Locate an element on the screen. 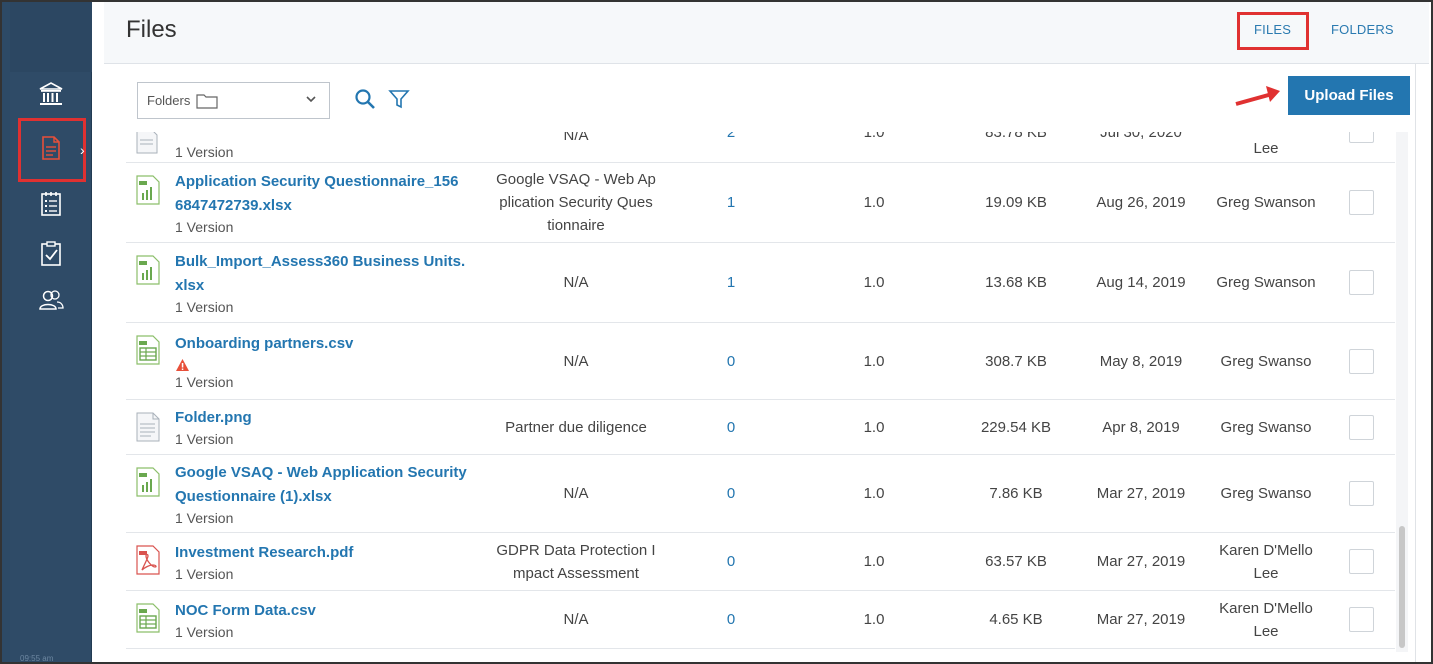 The width and height of the screenshot is (1433, 664). scrollbar-track is located at coordinates (1402, 392).